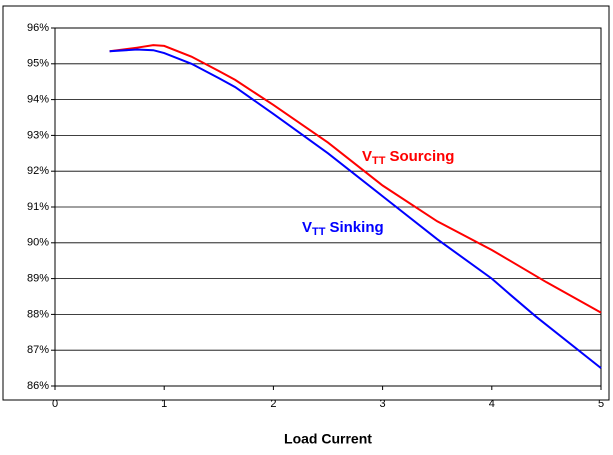 The width and height of the screenshot is (613, 455). What do you see at coordinates (492, 404) in the screenshot?
I see `x-tick-label: 4` at bounding box center [492, 404].